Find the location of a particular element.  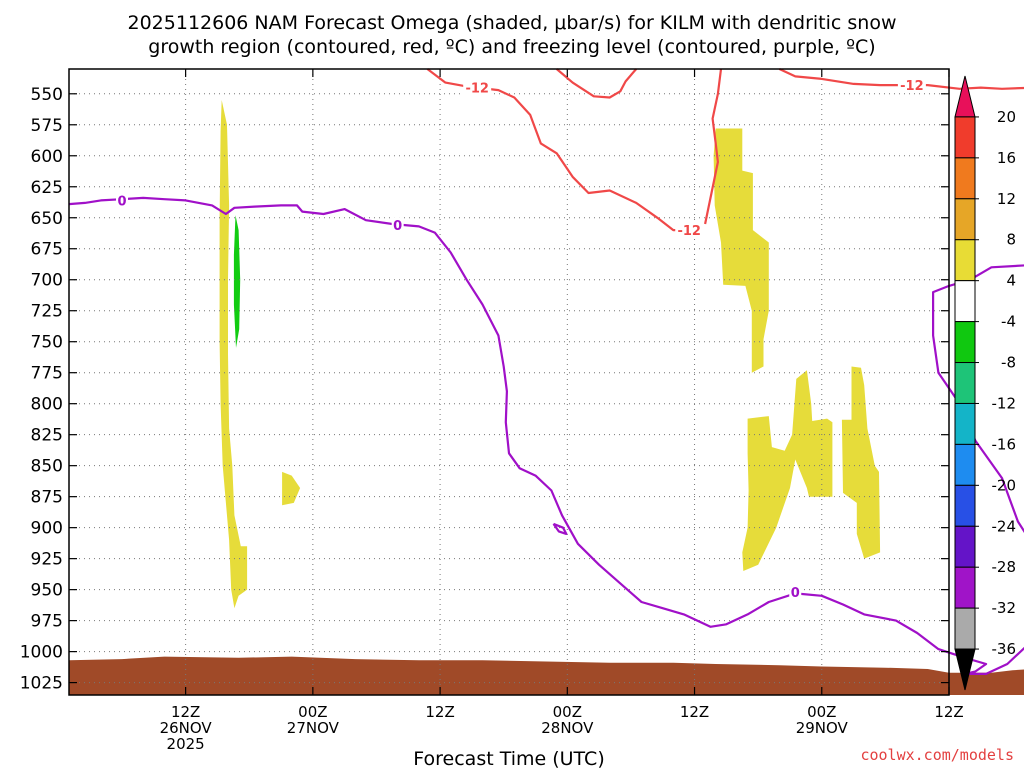

y-tick-label-9: 775 is located at coordinates (47, 374).